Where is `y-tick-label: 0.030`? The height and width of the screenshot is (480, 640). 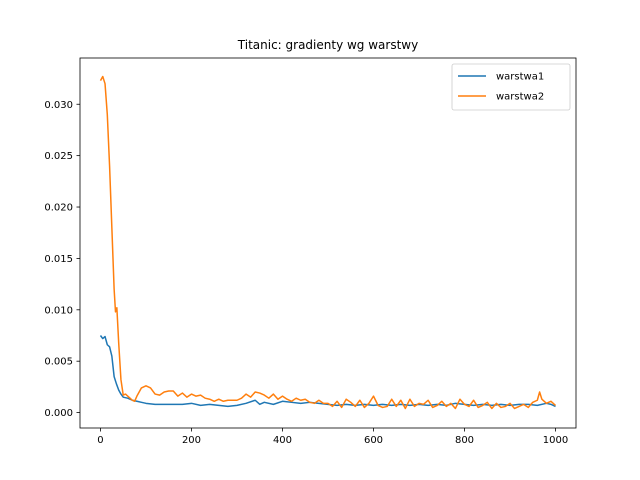 y-tick-label: 0.030 is located at coordinates (58, 105).